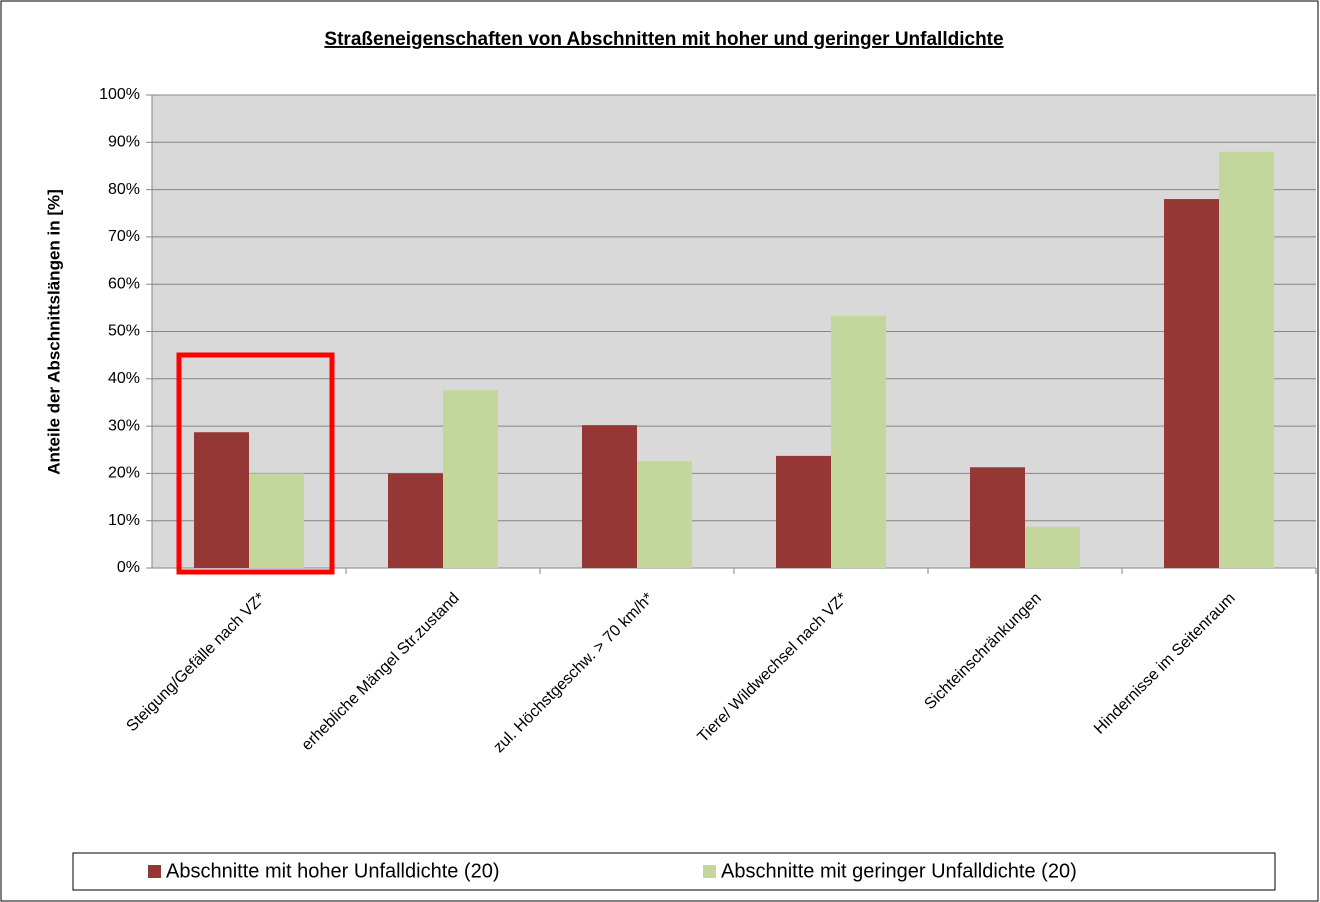 The height and width of the screenshot is (902, 1320). I want to click on y-tick-label: 50%, so click(124, 331).